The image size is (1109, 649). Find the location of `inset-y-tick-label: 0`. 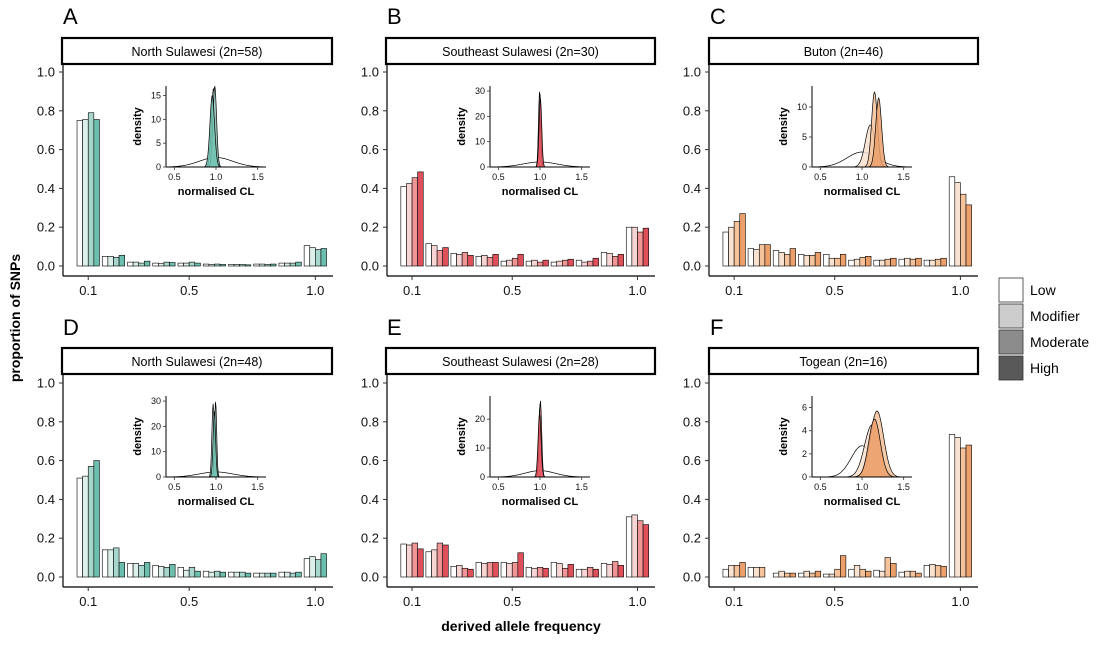

inset-y-tick-label: 0 is located at coordinates (482, 477).